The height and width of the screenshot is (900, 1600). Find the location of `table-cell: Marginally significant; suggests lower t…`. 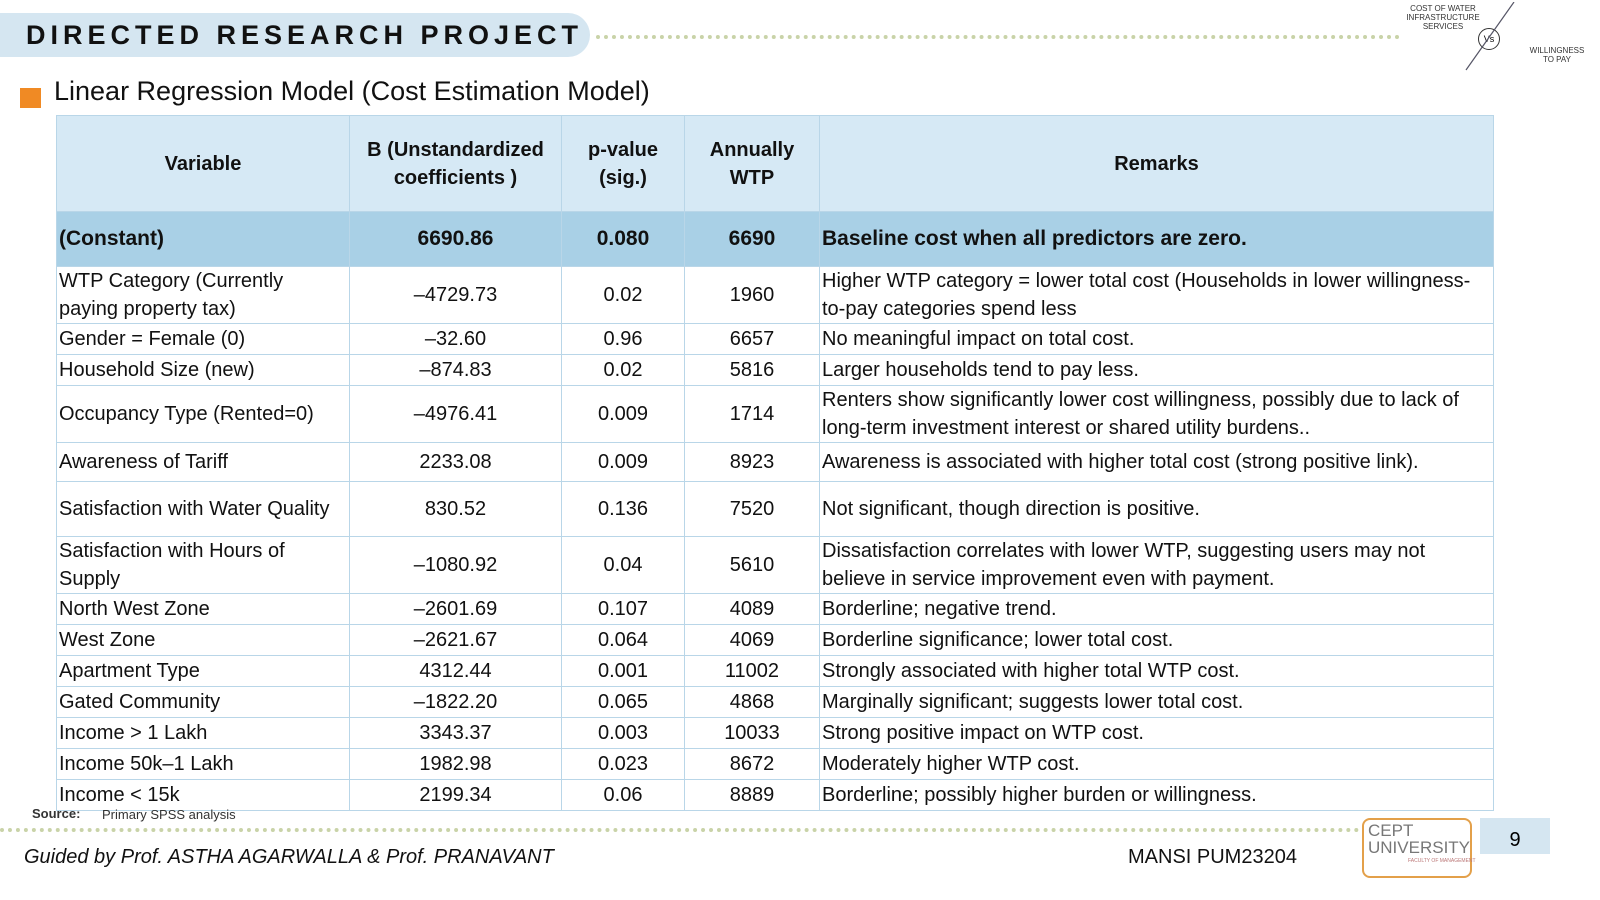

table-cell: Marginally significant; suggests lower t… is located at coordinates (1156, 702).